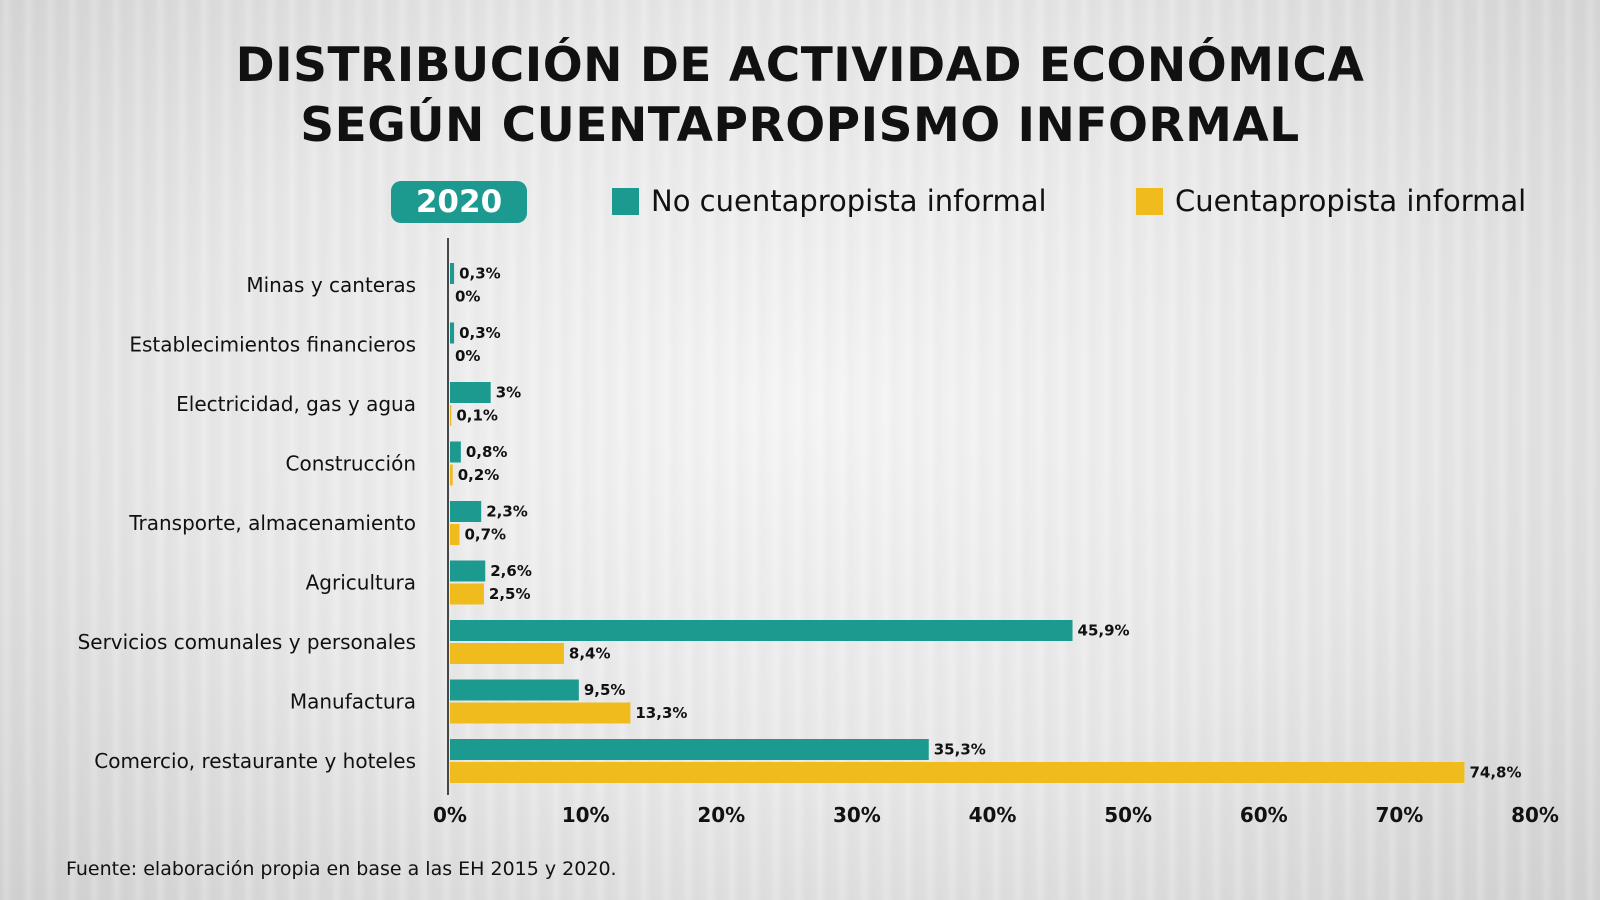 The width and height of the screenshot is (1600, 900). Describe the element at coordinates (296, 404) in the screenshot. I see `category-label: Electricidad, gas y agua` at that location.